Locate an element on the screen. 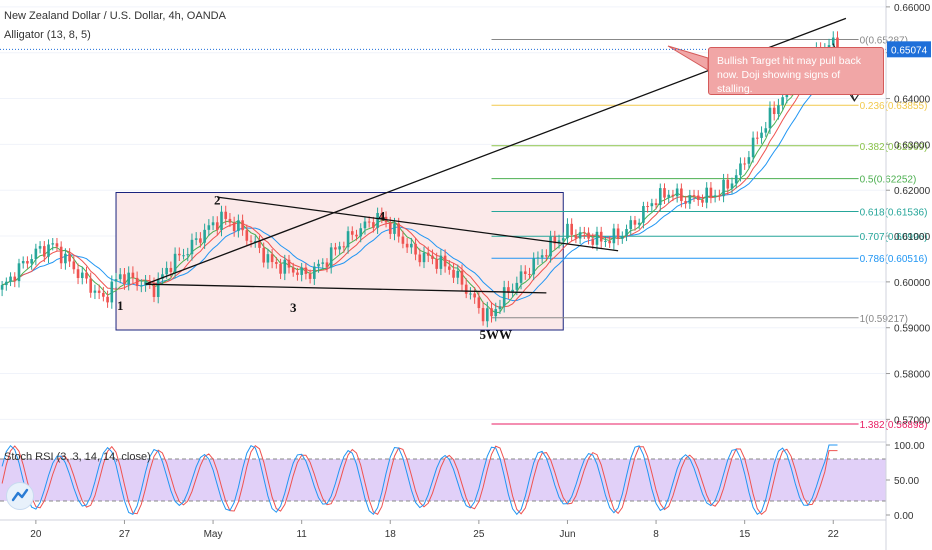 This screenshot has width=932, height=550. trend-line is located at coordinates (418, 224).